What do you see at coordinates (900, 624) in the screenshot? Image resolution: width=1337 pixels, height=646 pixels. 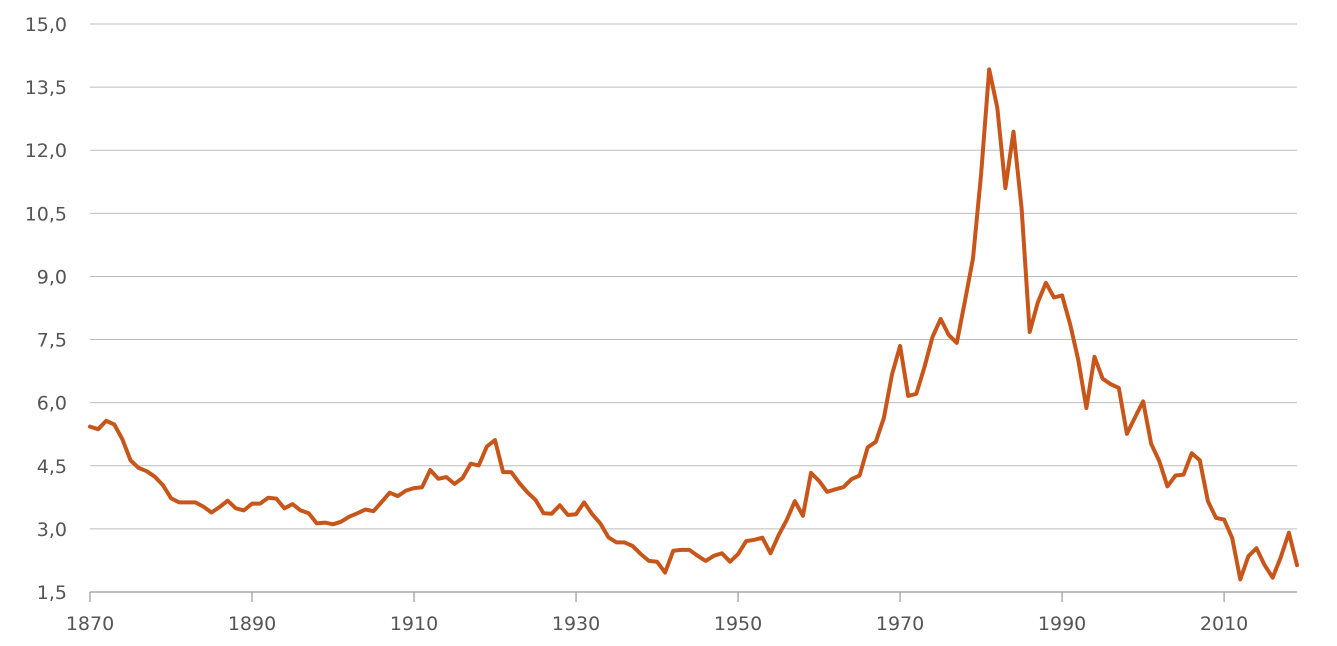 I see `x-tick-label: 1970` at bounding box center [900, 624].